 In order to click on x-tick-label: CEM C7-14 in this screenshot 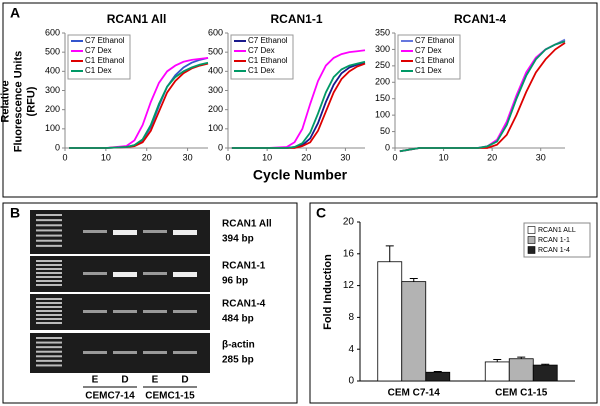, I will do `click(414, 393)`.